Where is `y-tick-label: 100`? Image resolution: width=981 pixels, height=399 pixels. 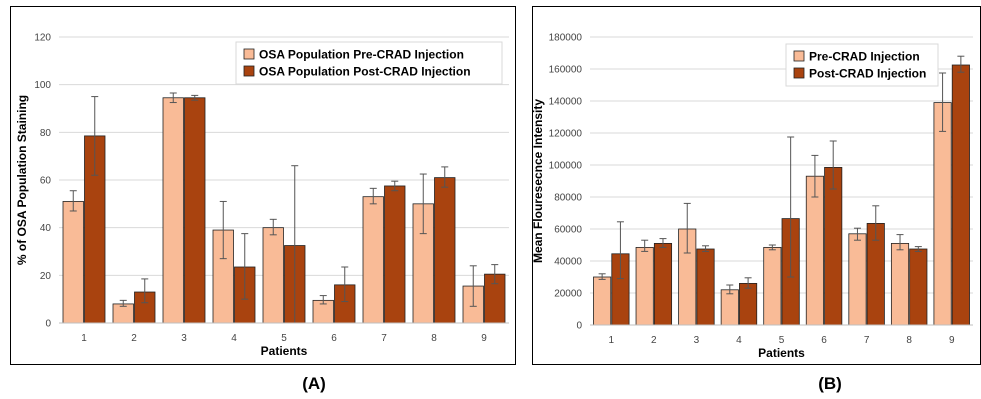
y-tick-label: 100 is located at coordinates (42, 85).